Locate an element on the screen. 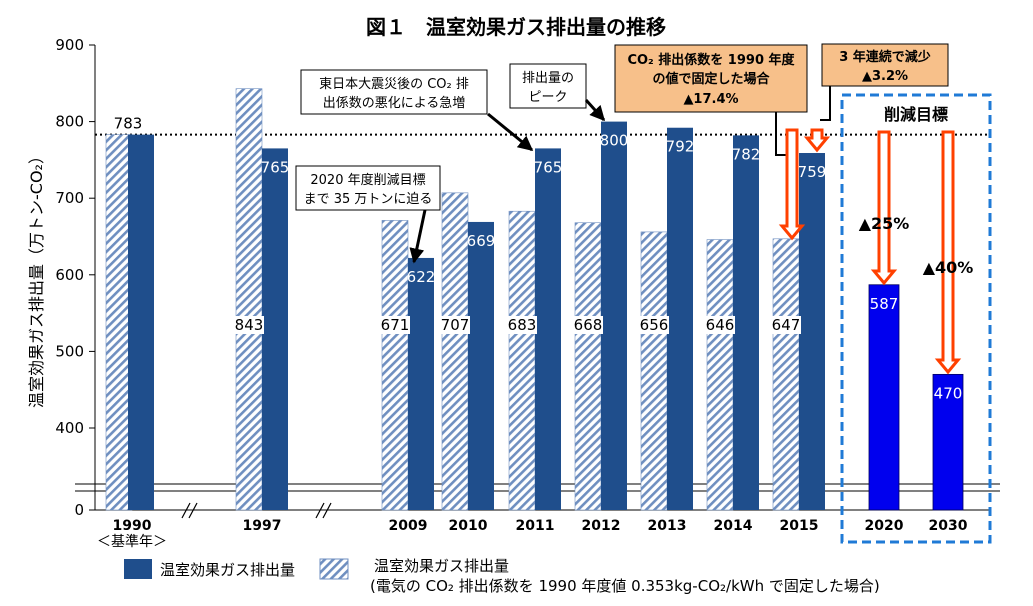 Image resolution: width=1033 pixels, height=606 pixels. bar-actual-1997 is located at coordinates (275, 329).